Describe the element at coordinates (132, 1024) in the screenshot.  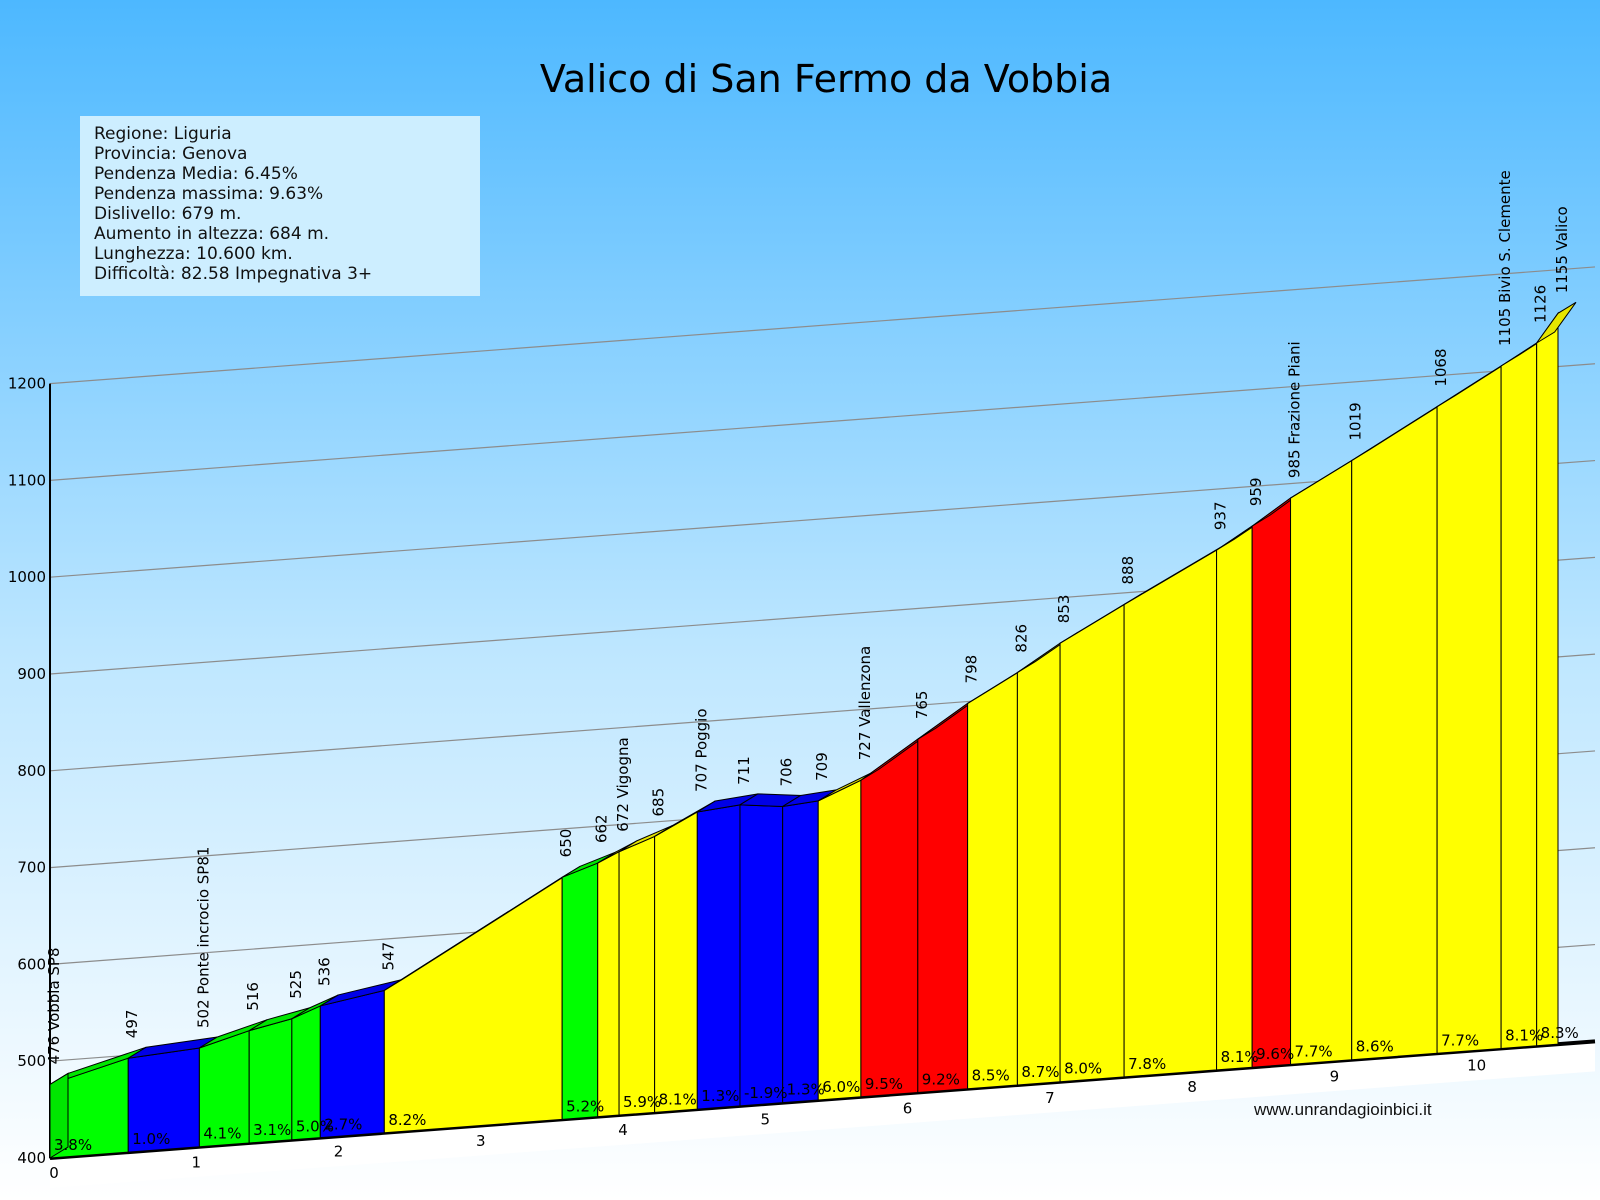
I see `point-label: 497` at that location.